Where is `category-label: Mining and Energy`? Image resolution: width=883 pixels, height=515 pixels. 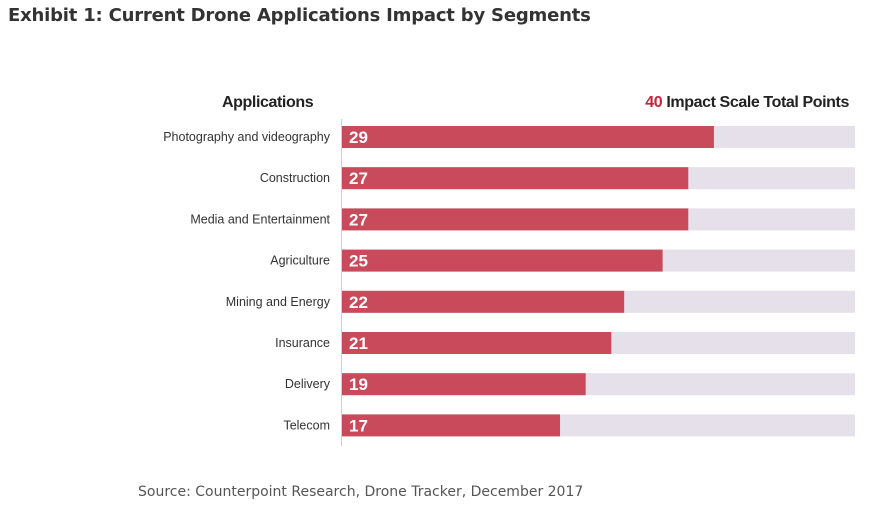 category-label: Mining and Energy is located at coordinates (278, 302).